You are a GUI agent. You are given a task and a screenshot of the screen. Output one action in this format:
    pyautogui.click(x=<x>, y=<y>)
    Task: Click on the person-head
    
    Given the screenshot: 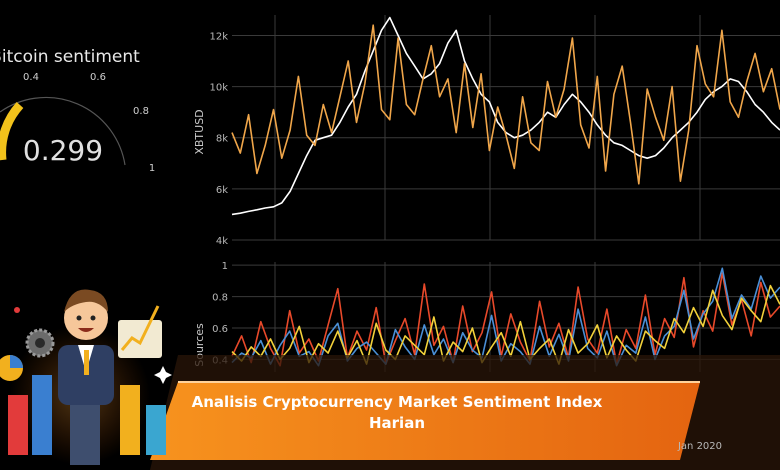 What is the action you would take?
    pyautogui.click(x=86, y=318)
    